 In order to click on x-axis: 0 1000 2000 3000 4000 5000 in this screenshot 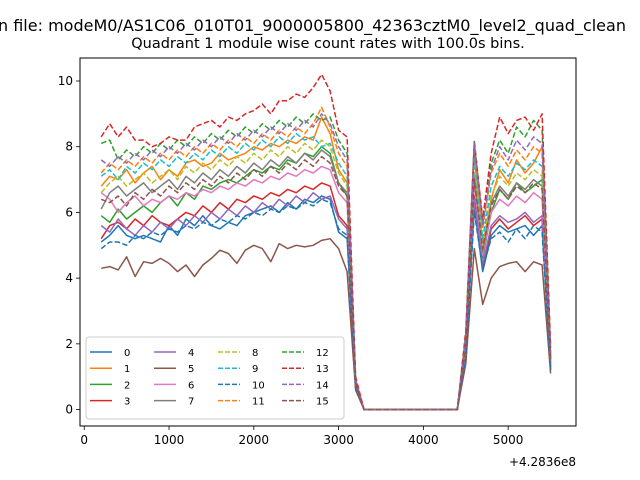, I will do `click(301, 436)`.